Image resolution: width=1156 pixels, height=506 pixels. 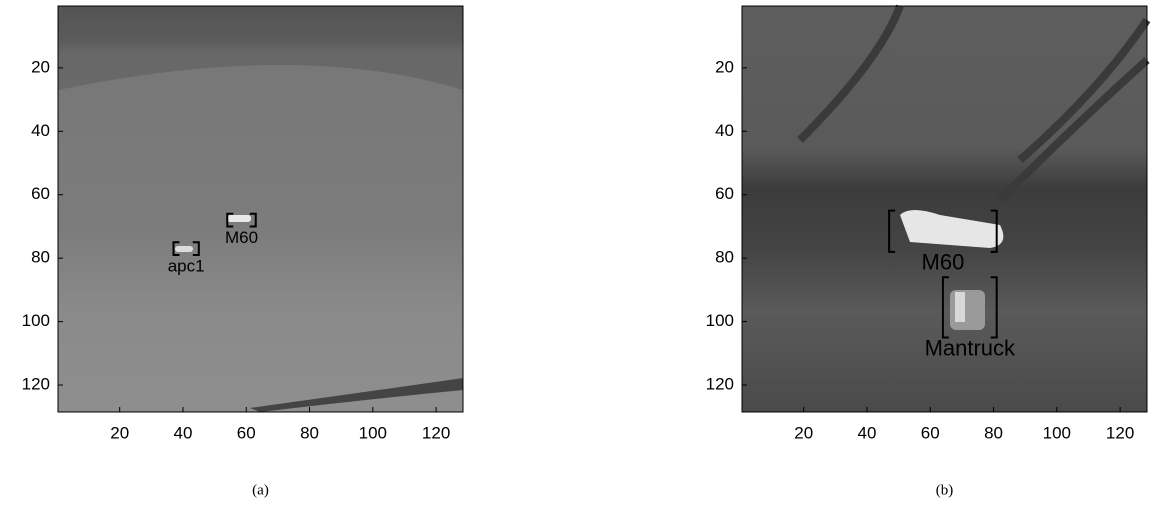 I want to click on annotation-label: apc1, so click(x=186, y=265).